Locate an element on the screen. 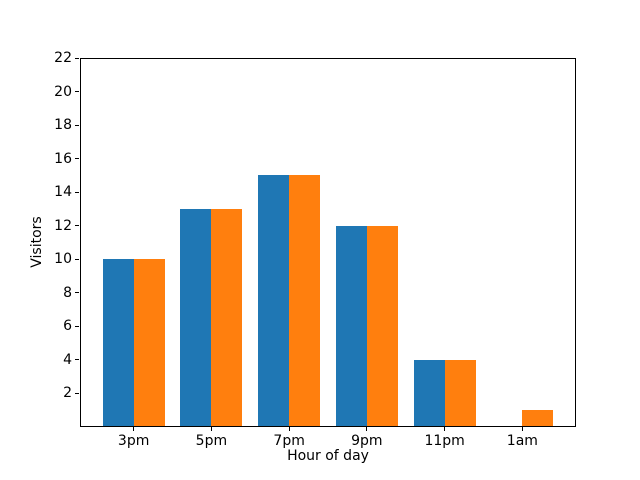 Image resolution: width=640 pixels, height=480 pixels. y-tick-label: 18 is located at coordinates (63, 125).